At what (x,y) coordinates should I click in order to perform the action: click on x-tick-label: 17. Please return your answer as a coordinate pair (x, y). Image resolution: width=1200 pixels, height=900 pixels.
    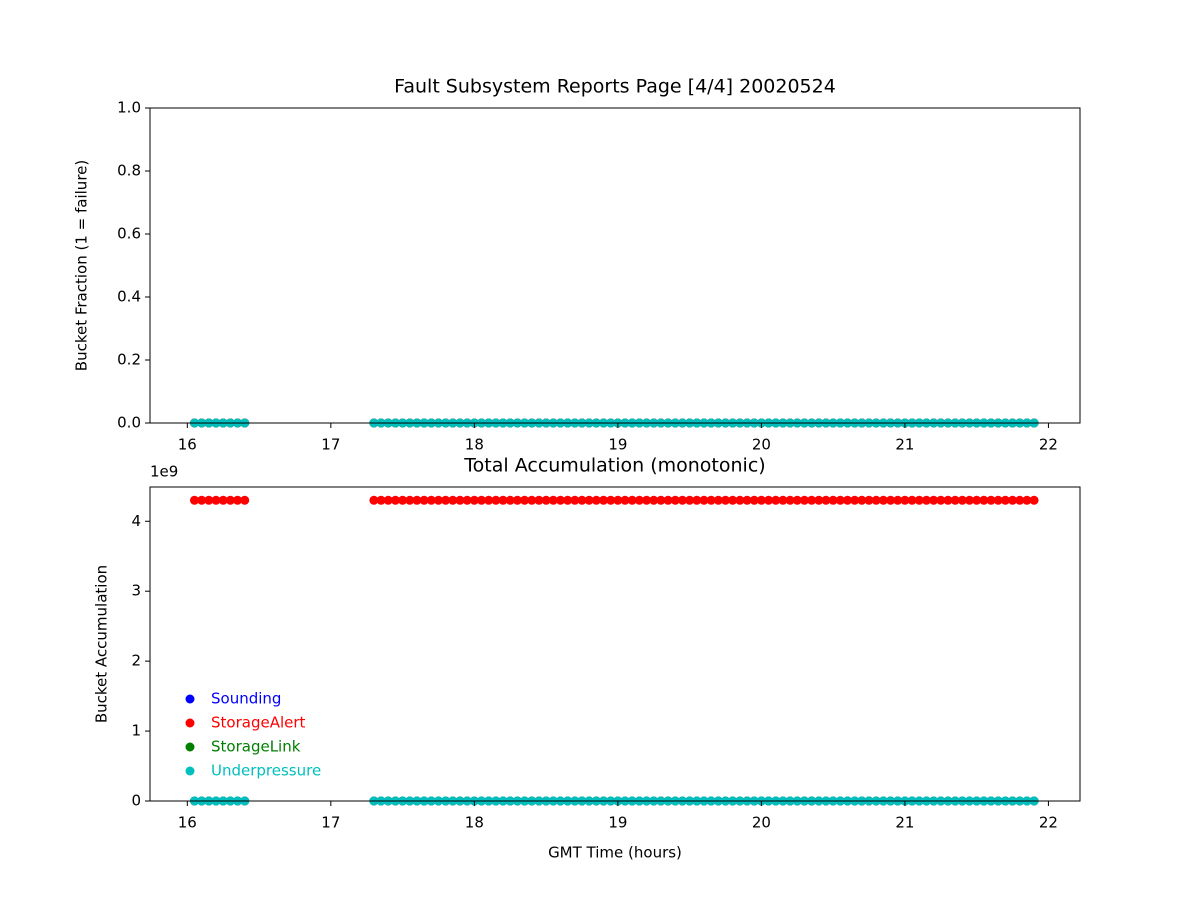
    Looking at the image, I should click on (330, 823).